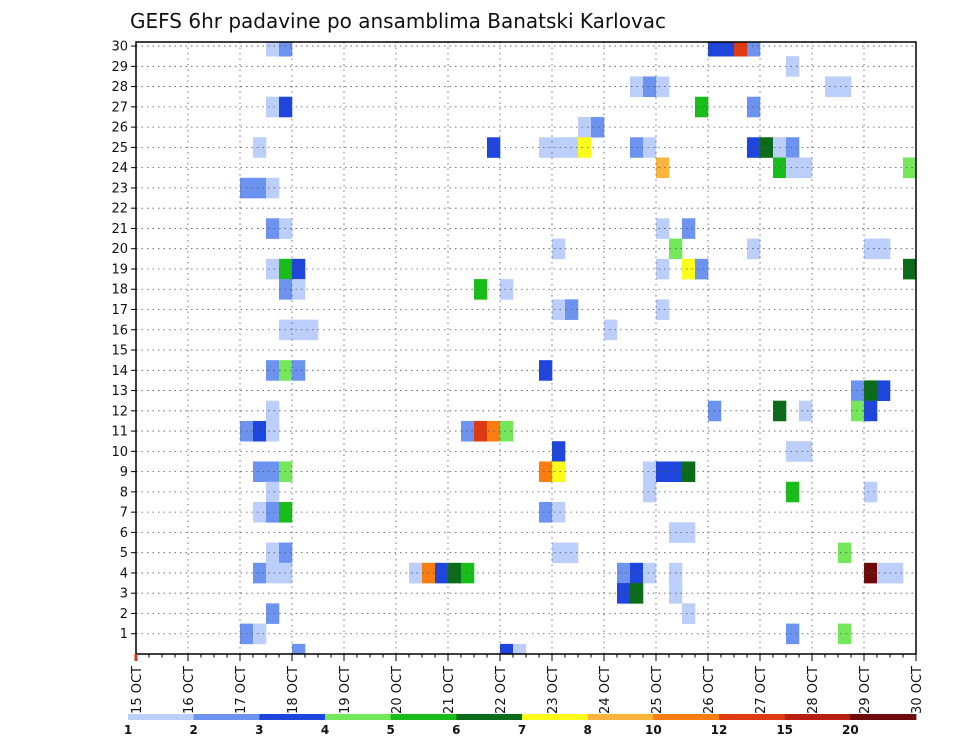 This screenshot has width=960, height=742. I want to click on y-tick-label: 12, so click(119, 411).